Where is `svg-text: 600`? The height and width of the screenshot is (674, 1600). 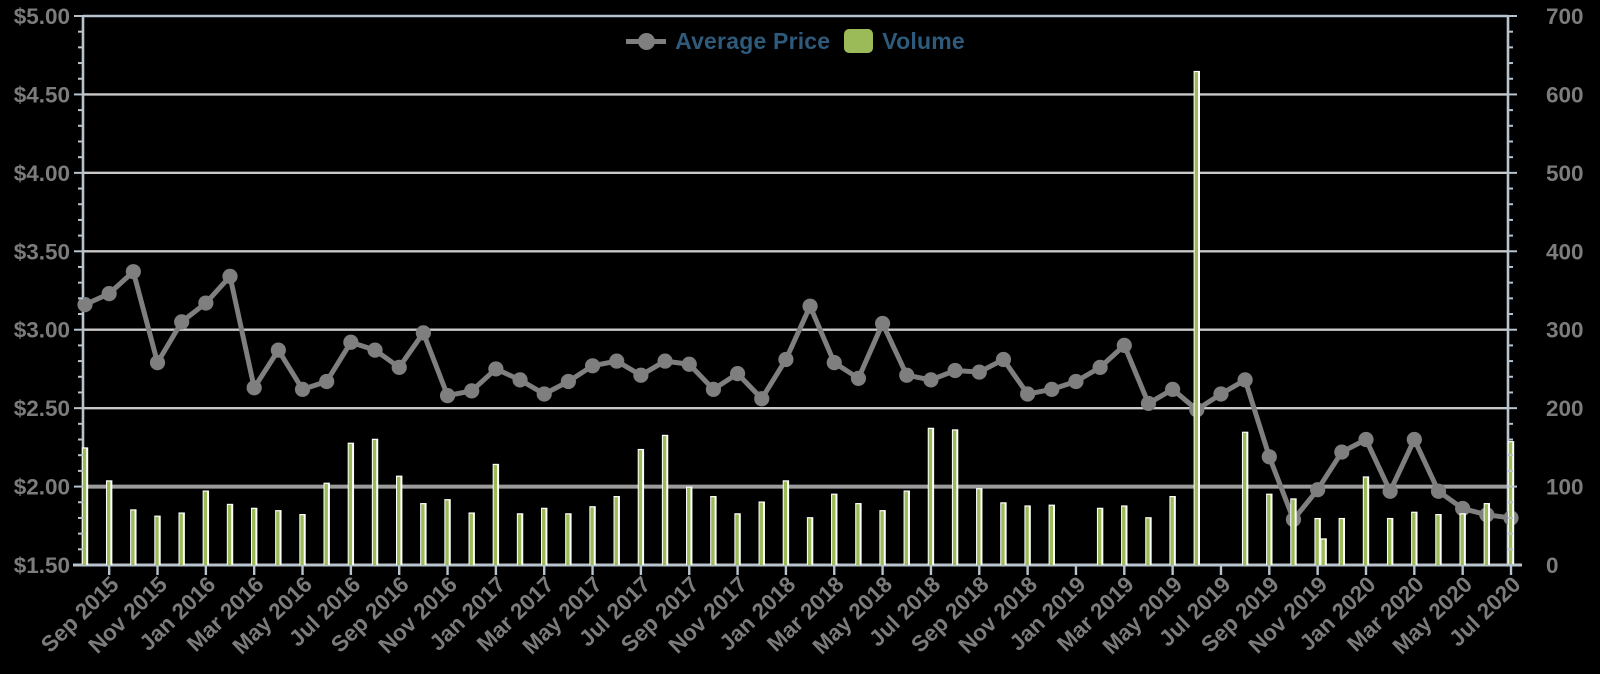 svg-text: 600 is located at coordinates (1565, 94).